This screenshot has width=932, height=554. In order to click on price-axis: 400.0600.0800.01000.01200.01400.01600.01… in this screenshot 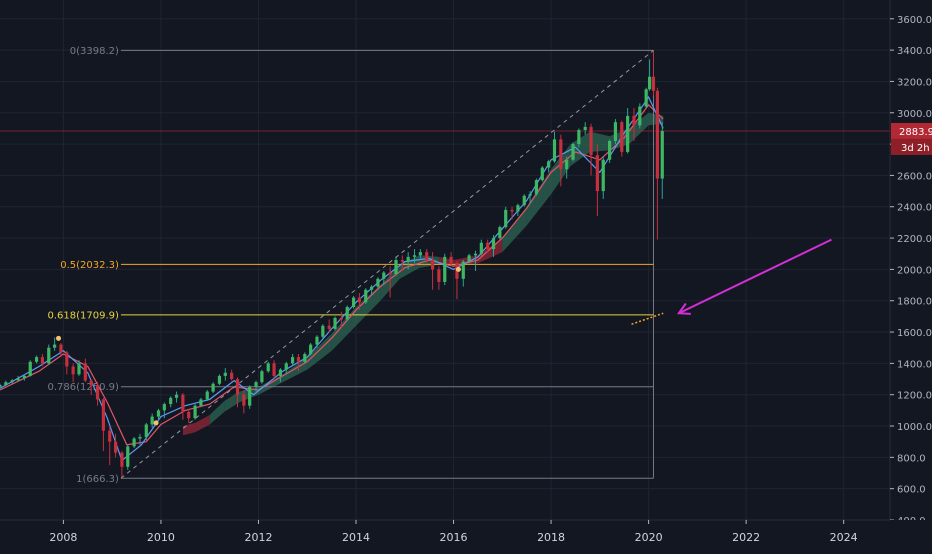, I will do `click(910, 275)`.